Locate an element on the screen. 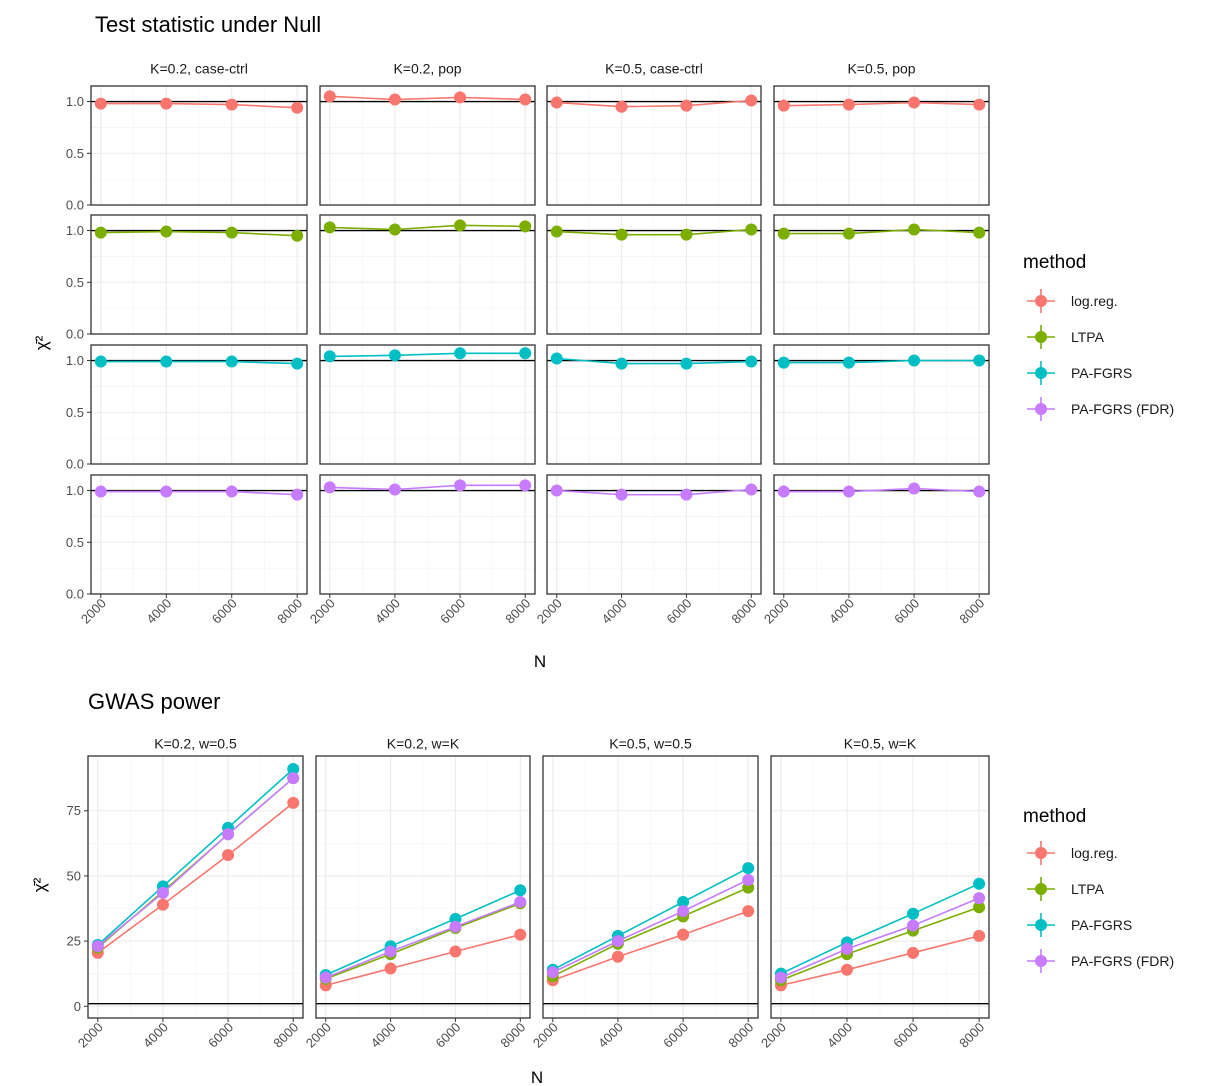  y-tick-label: 25 is located at coordinates (74, 941).